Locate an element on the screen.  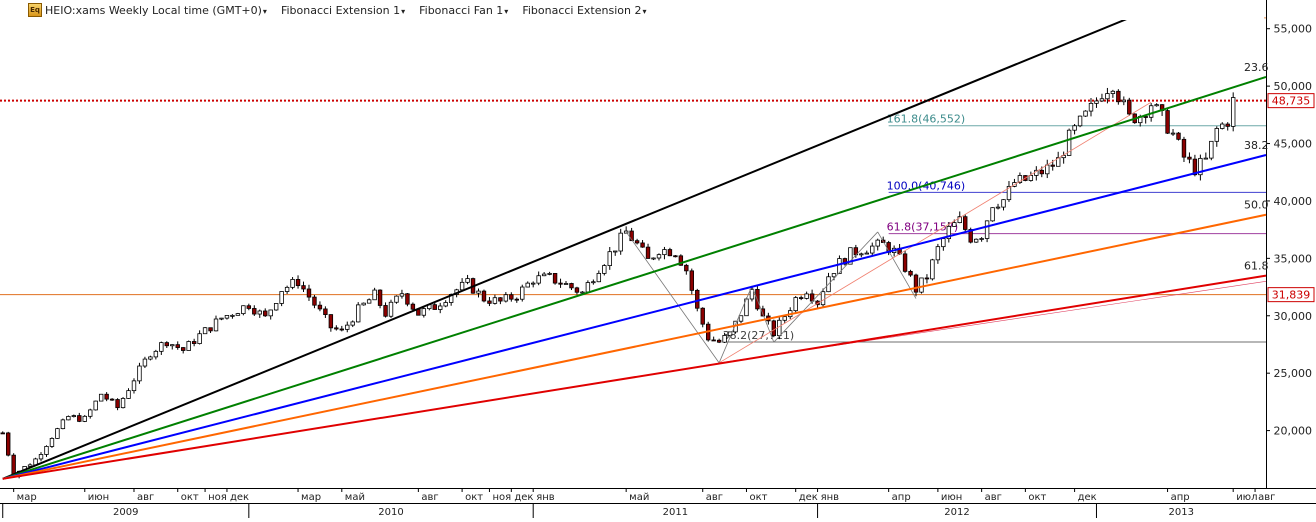
fibonacci-fan-1-label: Fibonacci Fan 1 is located at coordinates (461, 10).